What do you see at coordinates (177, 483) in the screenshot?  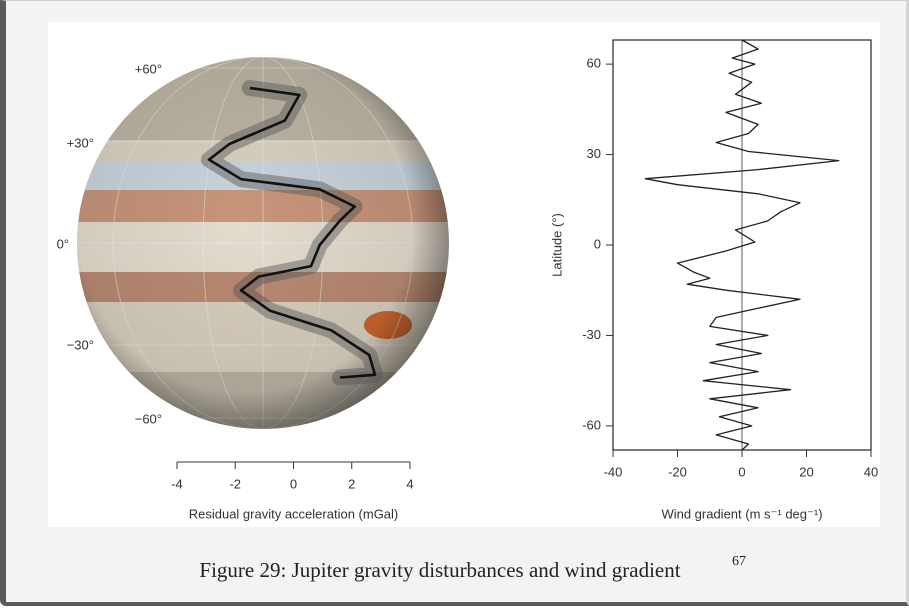 I see `x-tick-label: -4` at bounding box center [177, 483].